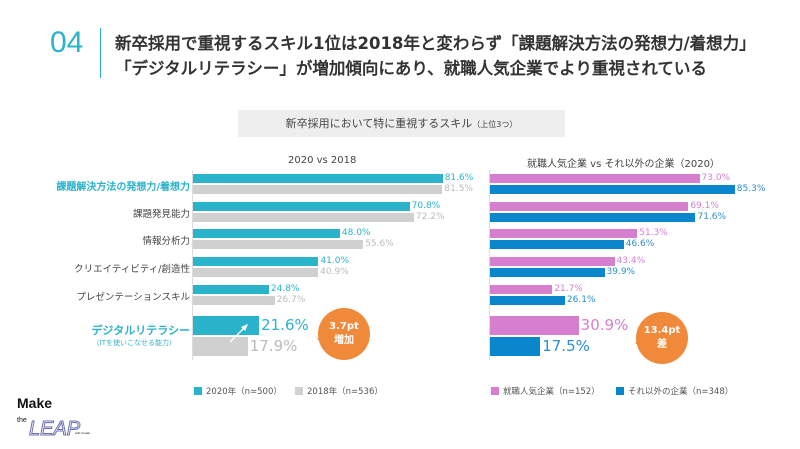 This screenshot has height=449, width=800. I want to click on data-label: 24.8%, so click(285, 289).